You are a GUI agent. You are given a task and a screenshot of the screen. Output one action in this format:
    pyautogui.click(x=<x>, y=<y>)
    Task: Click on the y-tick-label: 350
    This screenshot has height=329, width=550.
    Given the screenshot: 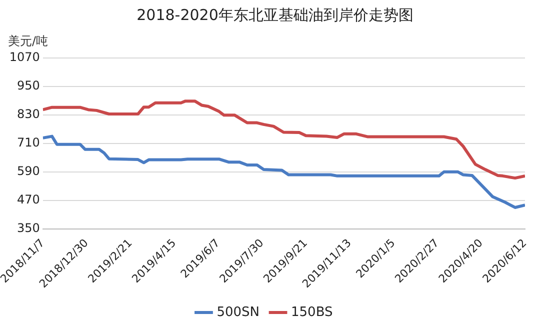 What is the action you would take?
    pyautogui.click(x=28, y=227)
    